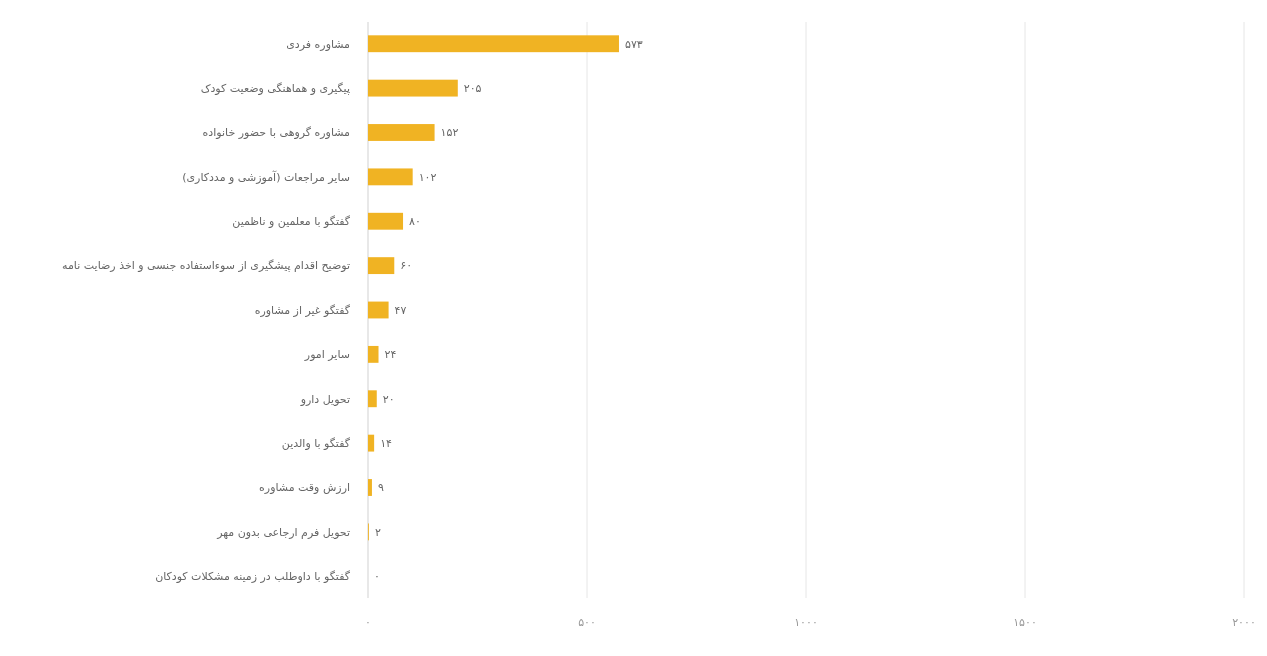 The height and width of the screenshot is (656, 1267). I want to click on data-label: ۲۴, so click(390, 355).